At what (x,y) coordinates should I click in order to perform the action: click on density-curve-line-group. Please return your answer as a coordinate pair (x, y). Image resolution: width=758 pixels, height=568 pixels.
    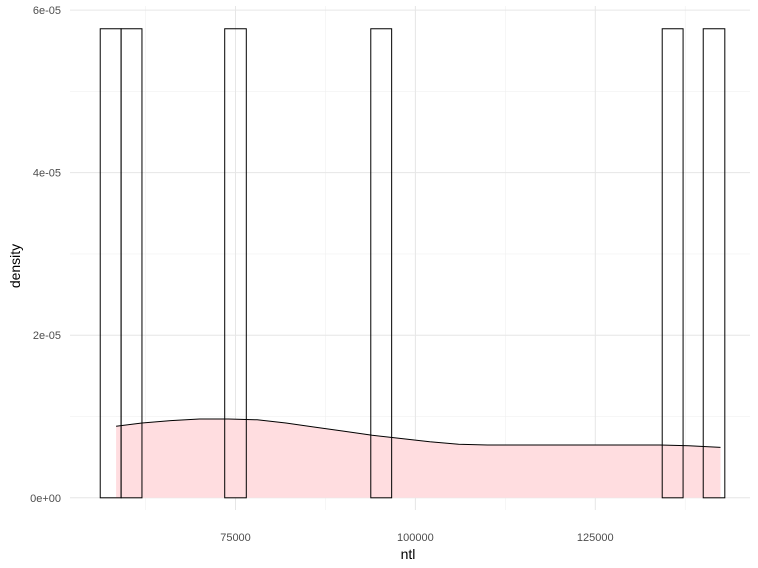
    Looking at the image, I should click on (418, 433).